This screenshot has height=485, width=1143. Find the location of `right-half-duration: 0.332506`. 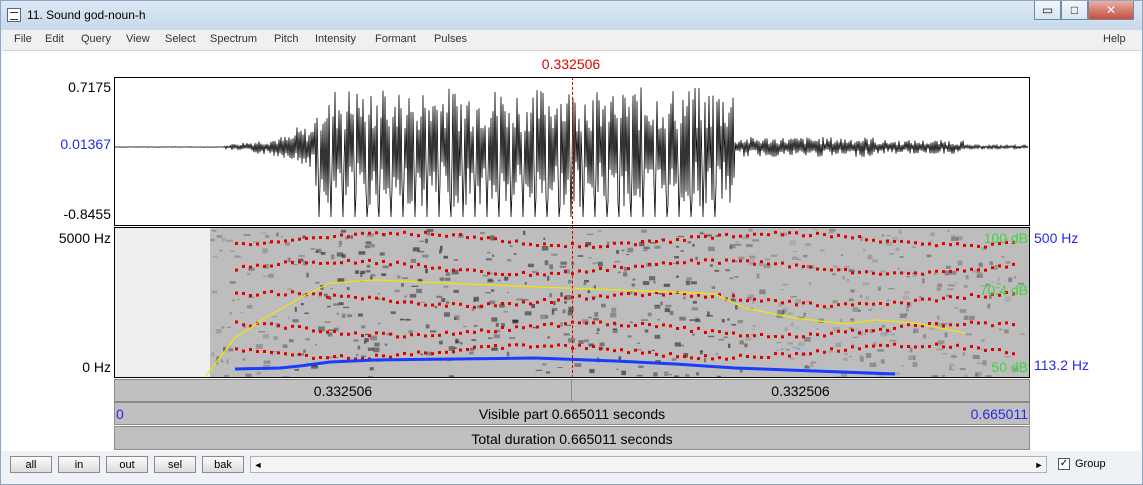

right-half-duration: 0.332506 is located at coordinates (800, 390).